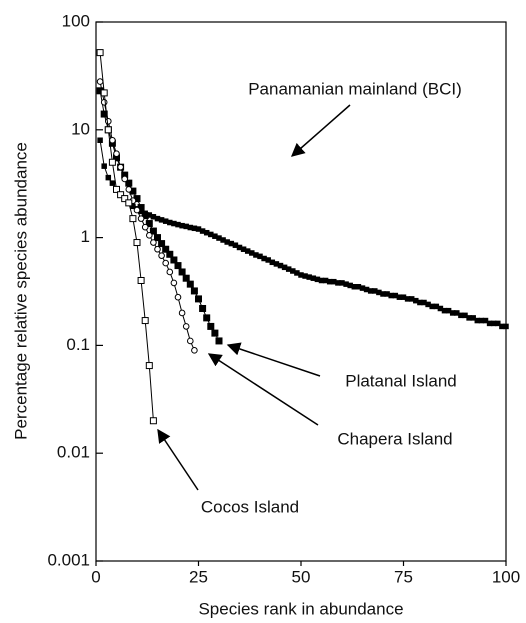 This screenshot has height=623, width=526. Describe the element at coordinates (394, 438) in the screenshot. I see `annotation: Chapera Island` at that location.